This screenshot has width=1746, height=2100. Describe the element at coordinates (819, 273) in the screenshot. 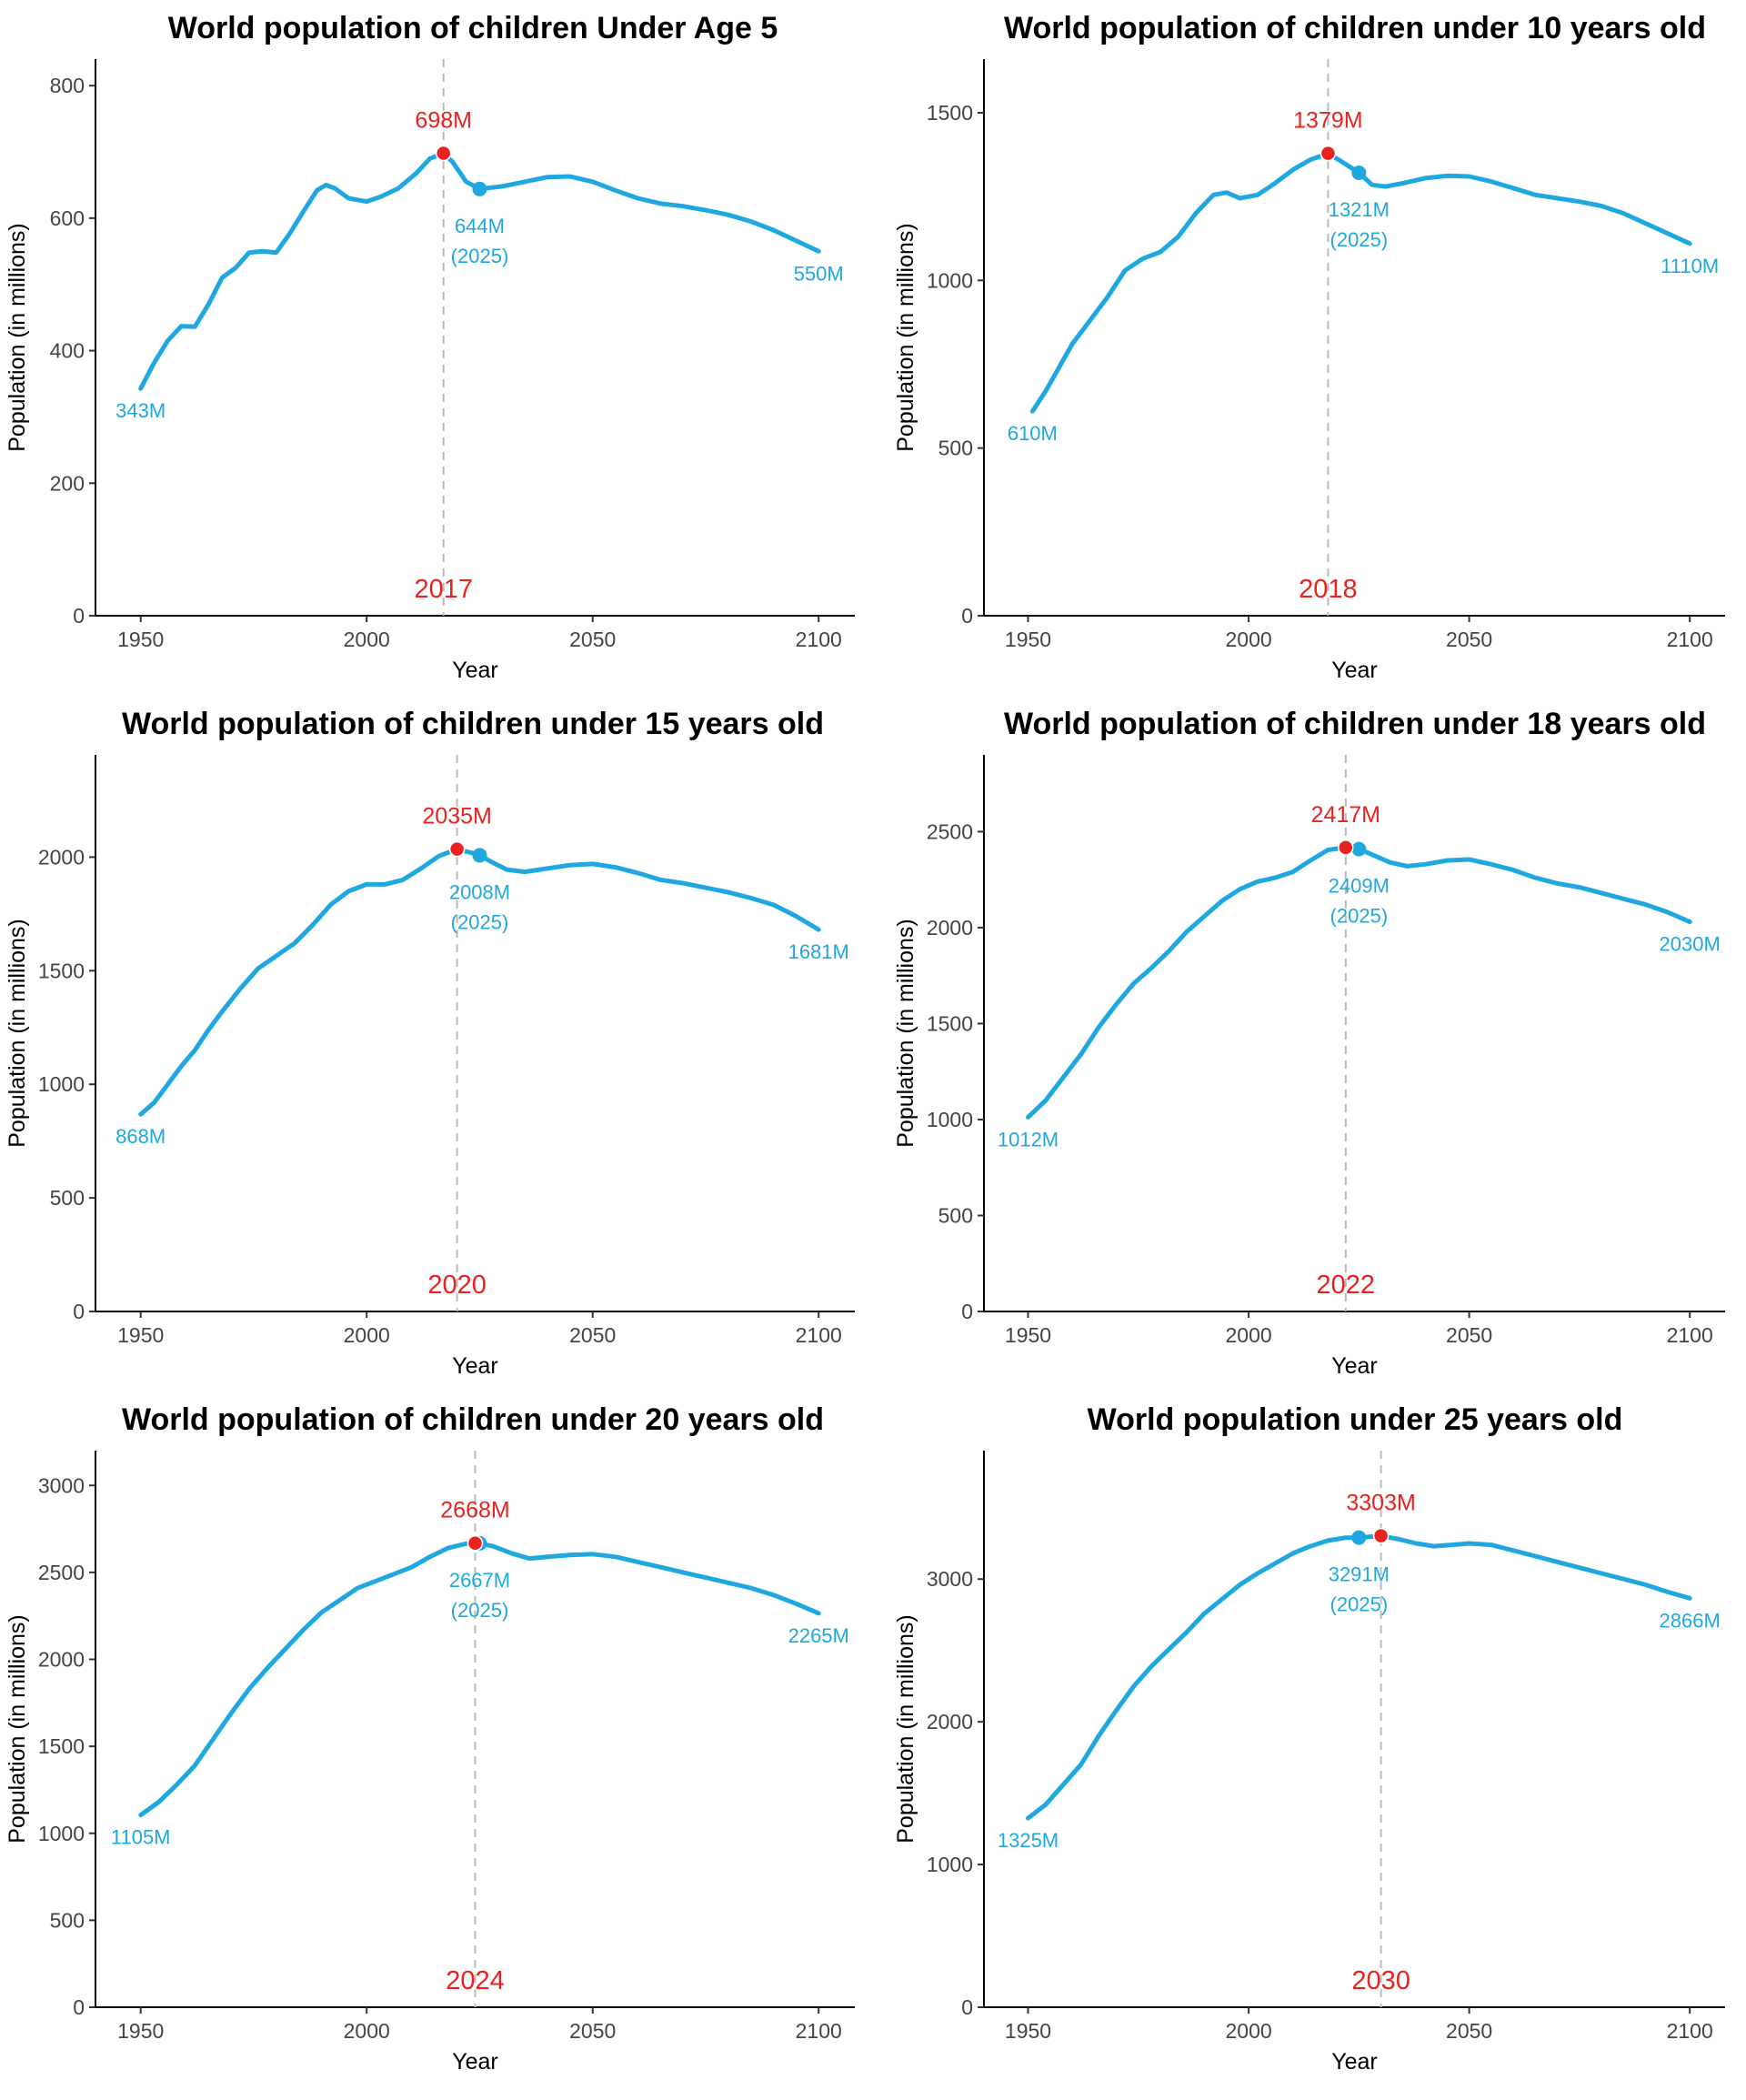

I see `end-value-label: 550M` at that location.